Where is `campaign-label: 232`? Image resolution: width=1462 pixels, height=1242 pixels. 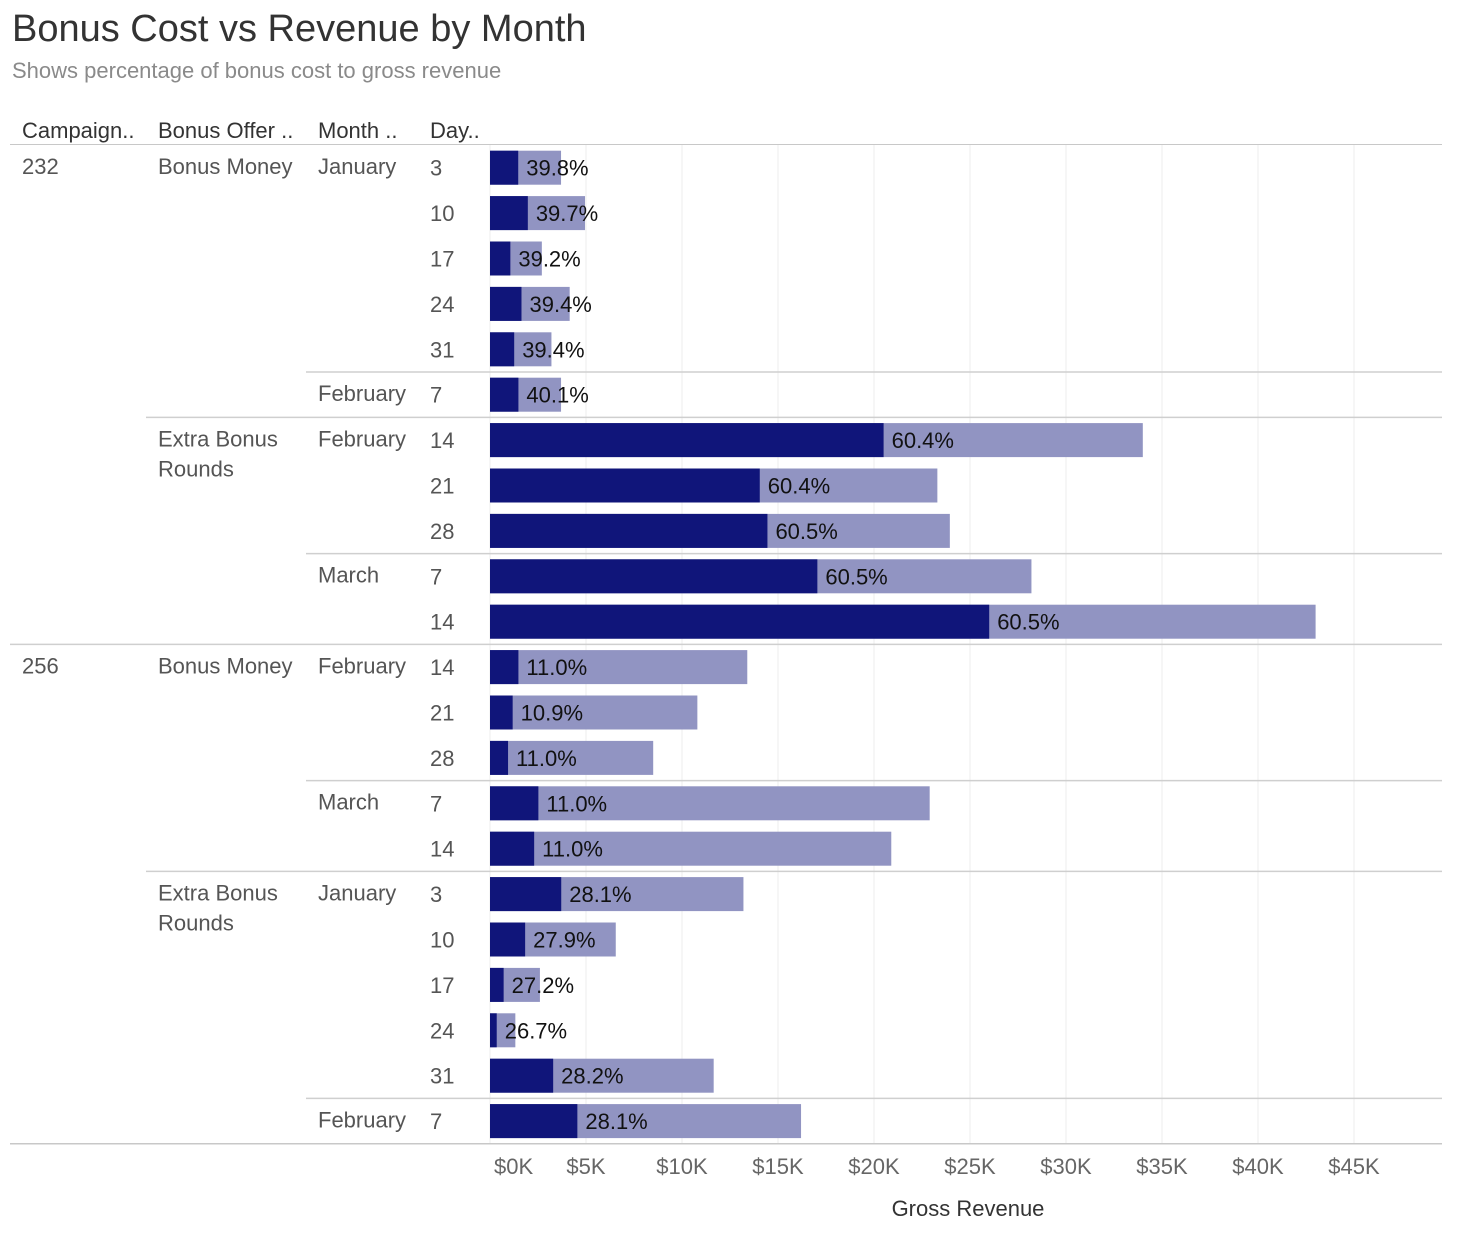
campaign-label: 232 is located at coordinates (40, 166).